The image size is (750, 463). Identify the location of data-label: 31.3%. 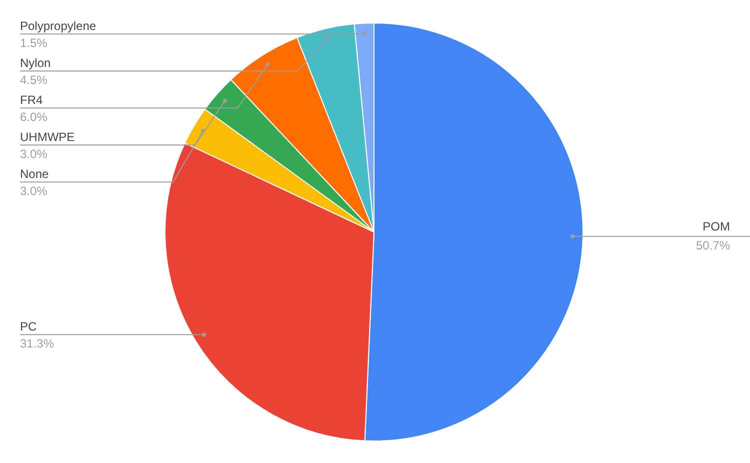
(37, 343).